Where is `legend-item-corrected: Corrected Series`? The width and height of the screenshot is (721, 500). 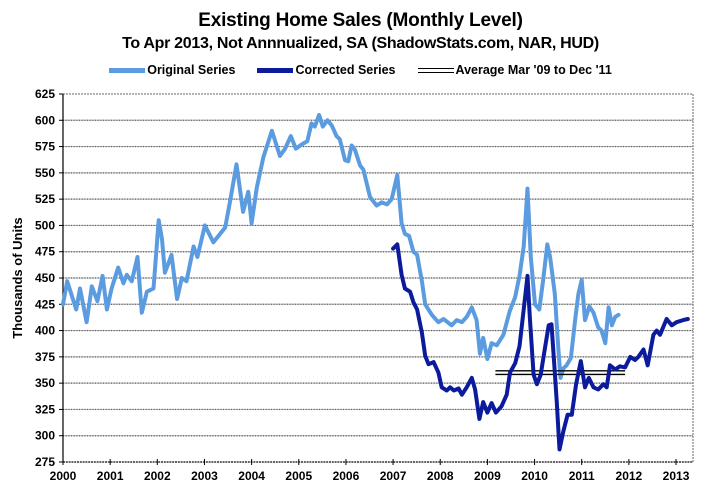
legend-item-corrected: Corrected Series is located at coordinates (326, 70).